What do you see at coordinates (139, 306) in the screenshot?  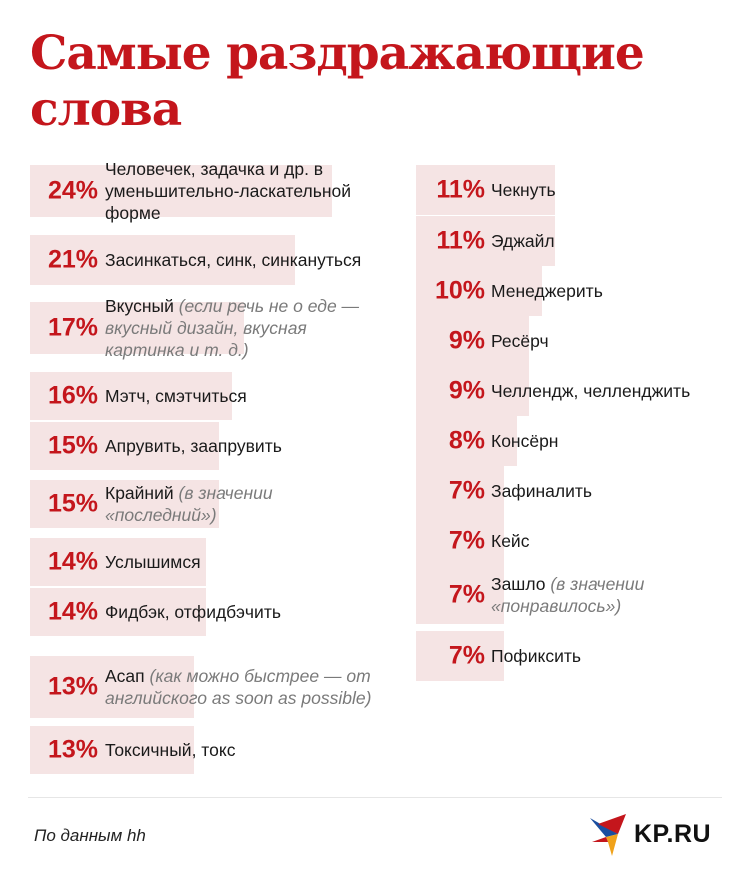 I see `category-name: Вкусный` at bounding box center [139, 306].